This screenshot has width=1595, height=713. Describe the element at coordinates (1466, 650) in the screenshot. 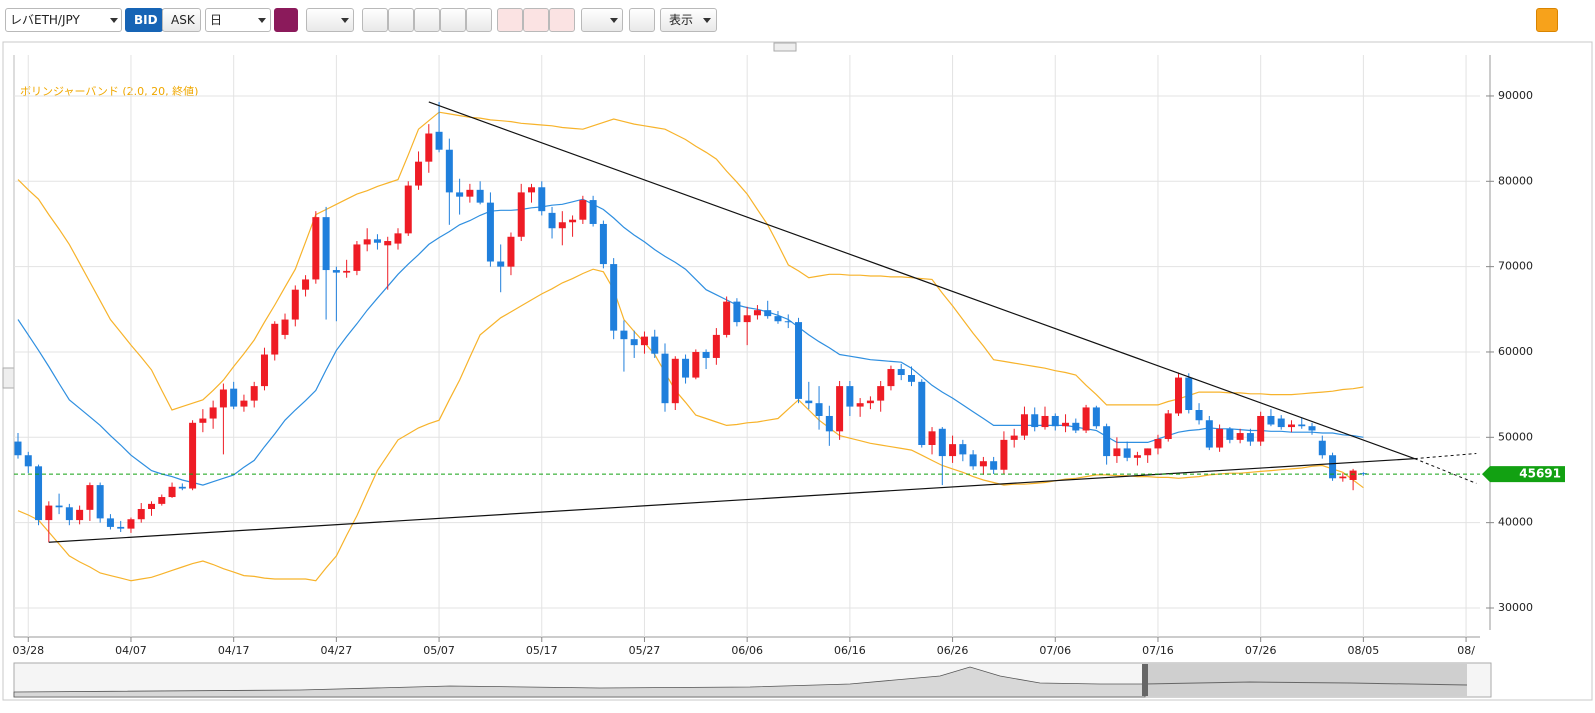

I see `x-tick-label: 08/` at that location.